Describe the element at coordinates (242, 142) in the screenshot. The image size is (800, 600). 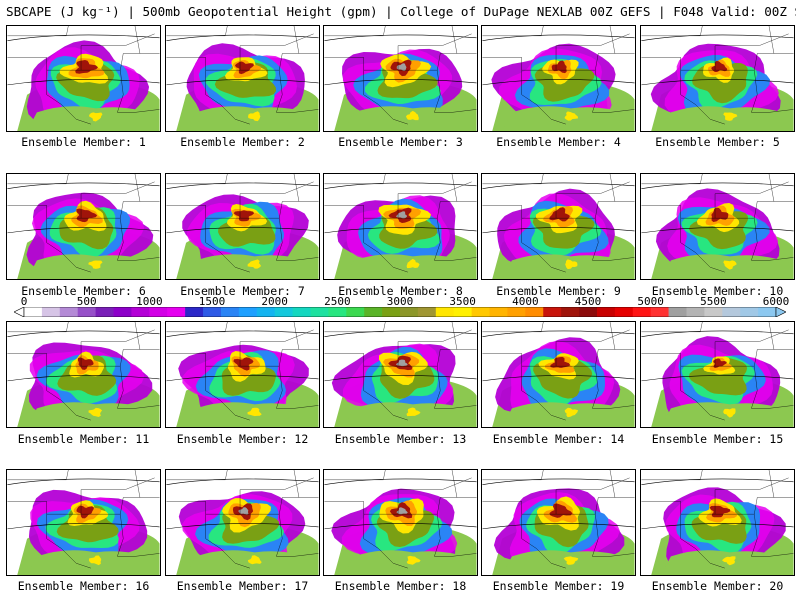
I see `ensemble-member-label: Ensemble Member: 2` at that location.